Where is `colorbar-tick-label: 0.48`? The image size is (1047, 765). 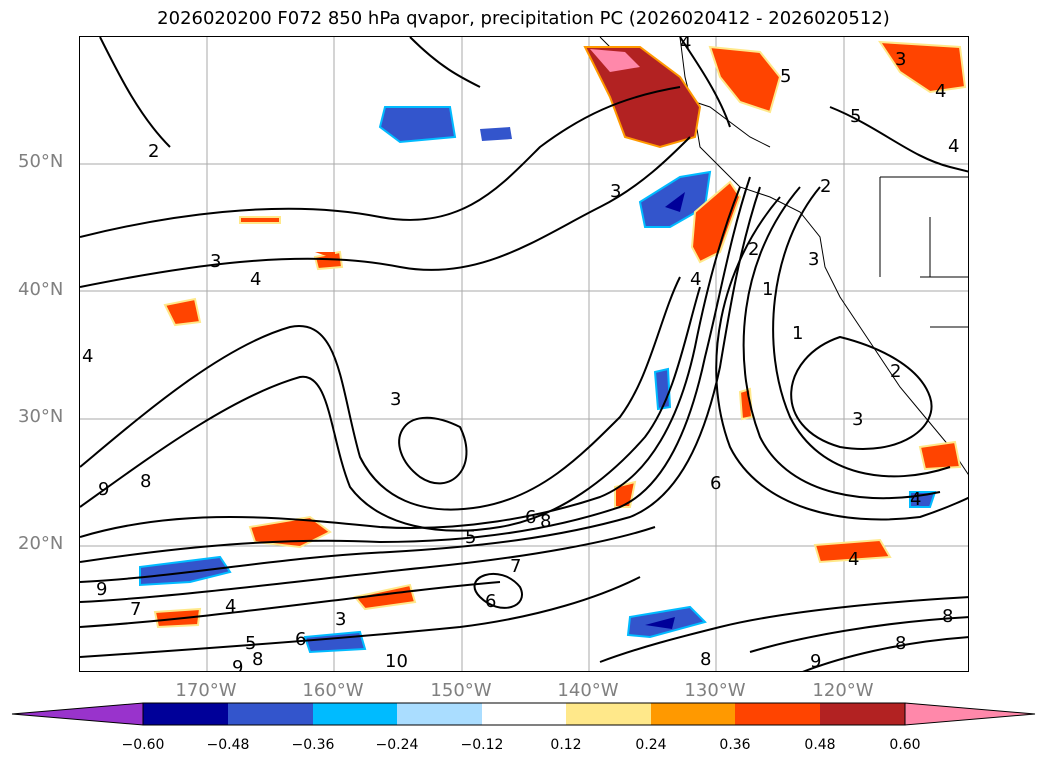 colorbar-tick-label: 0.48 is located at coordinates (820, 745).